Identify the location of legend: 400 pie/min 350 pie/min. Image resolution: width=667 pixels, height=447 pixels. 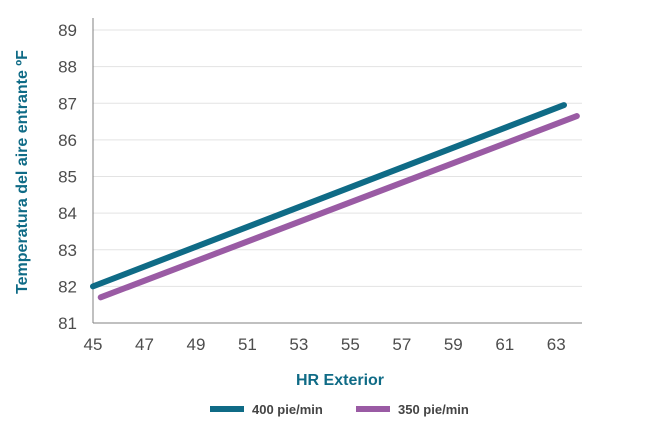
(339, 409).